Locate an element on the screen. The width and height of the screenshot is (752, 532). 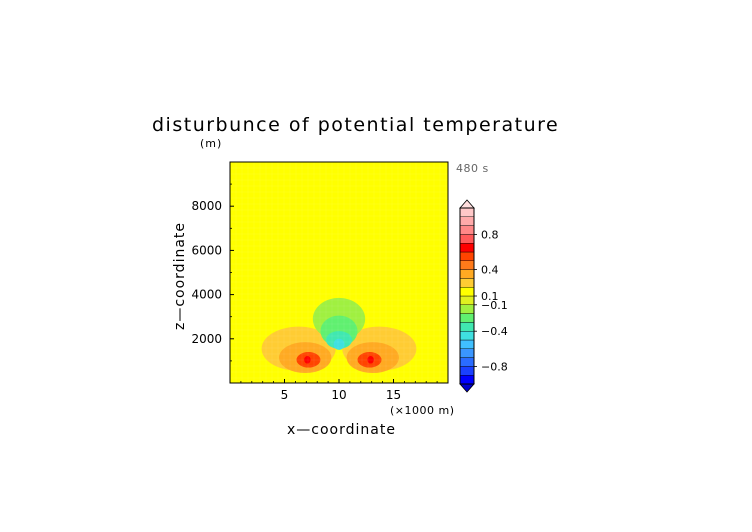
colorbar-extend-bottom is located at coordinates (467, 388).